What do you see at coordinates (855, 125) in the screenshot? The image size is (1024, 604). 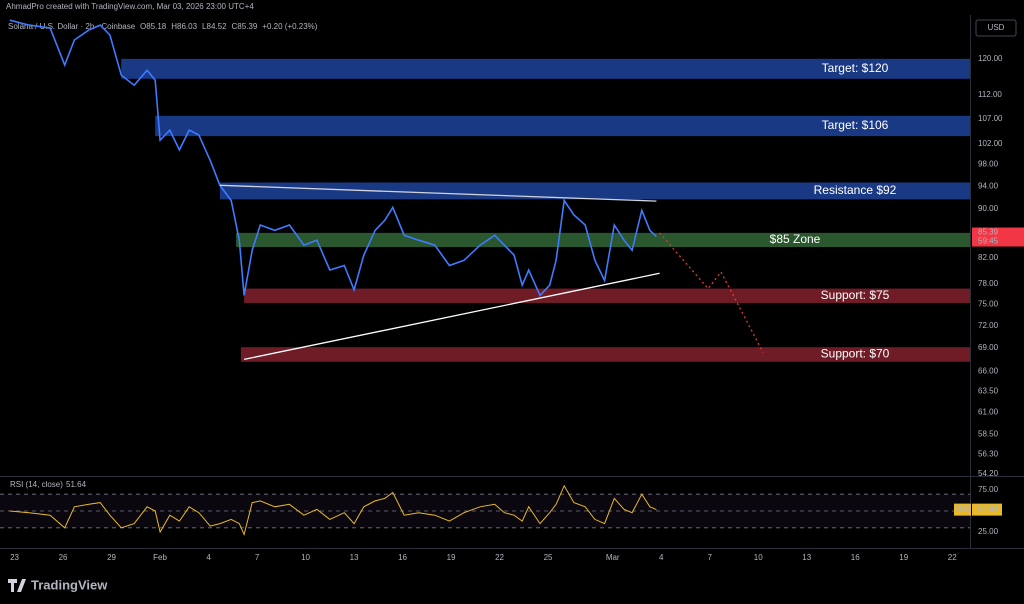 I see `zone-label: Target: $106` at bounding box center [855, 125].